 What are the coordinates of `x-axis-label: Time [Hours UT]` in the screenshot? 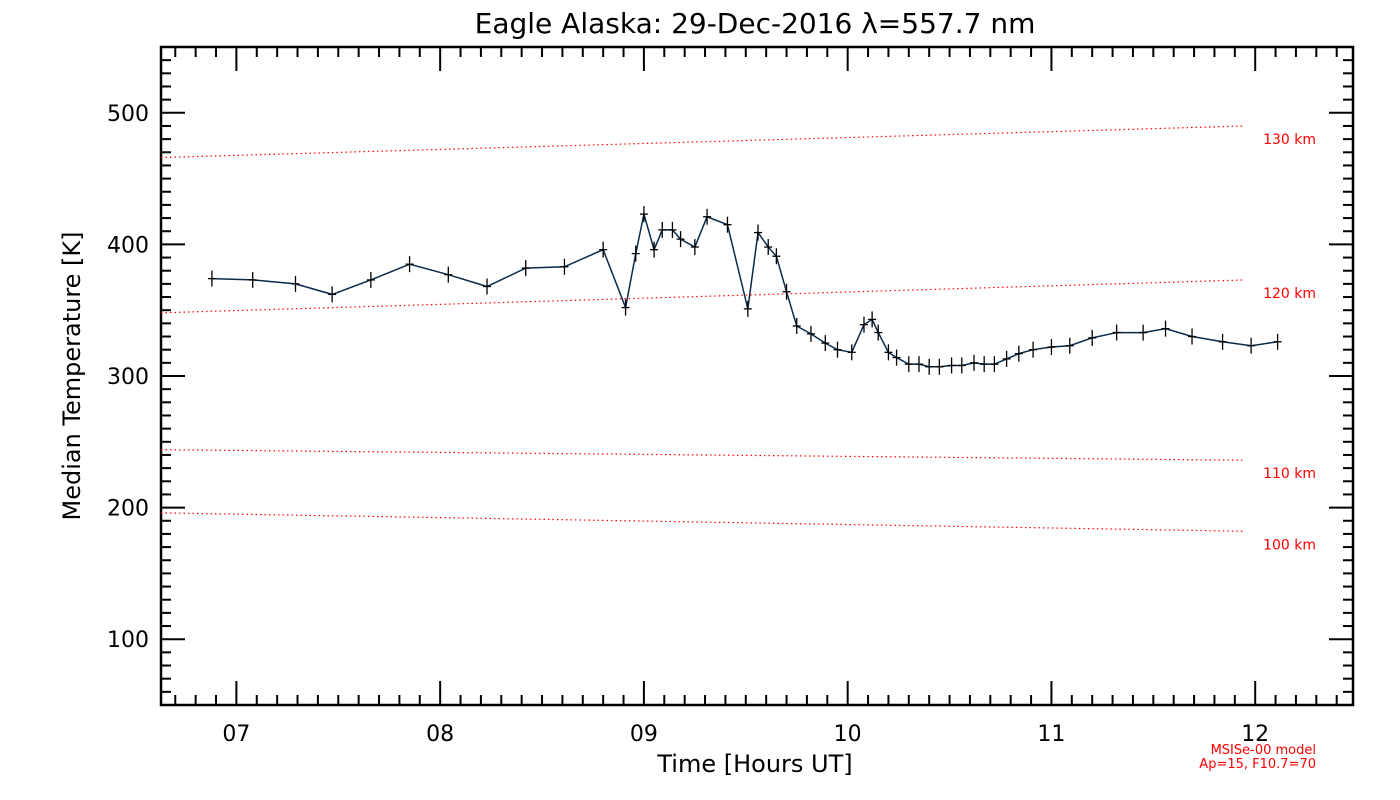 It's located at (754, 764).